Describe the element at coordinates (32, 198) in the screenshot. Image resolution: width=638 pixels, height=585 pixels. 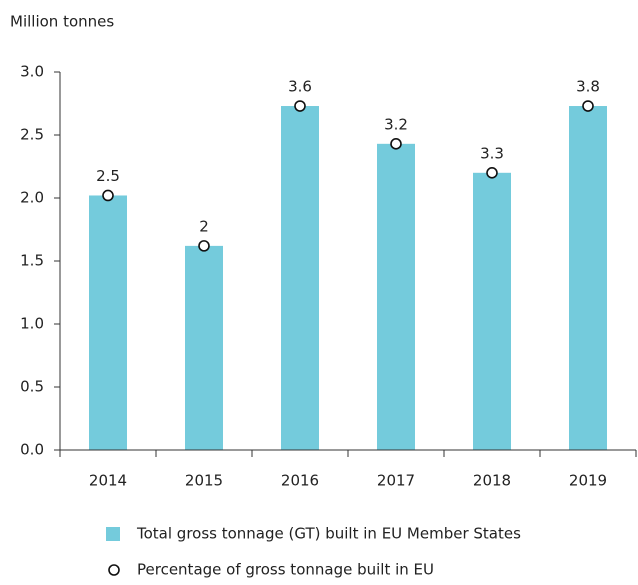
I see `y-tick-label: 2.0` at that location.